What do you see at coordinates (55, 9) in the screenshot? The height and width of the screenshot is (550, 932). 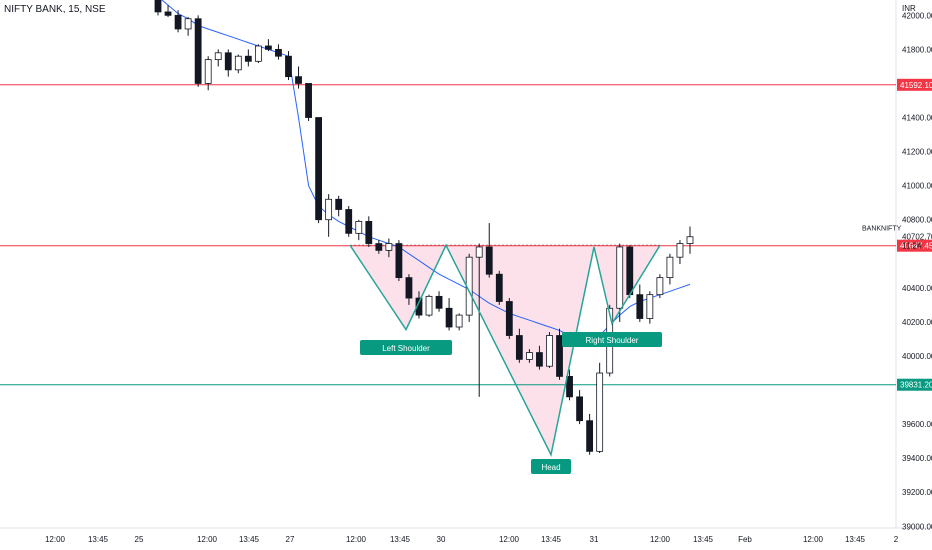 I see `symbol-title: NIFTY BANK, 15, NSE` at bounding box center [55, 9].